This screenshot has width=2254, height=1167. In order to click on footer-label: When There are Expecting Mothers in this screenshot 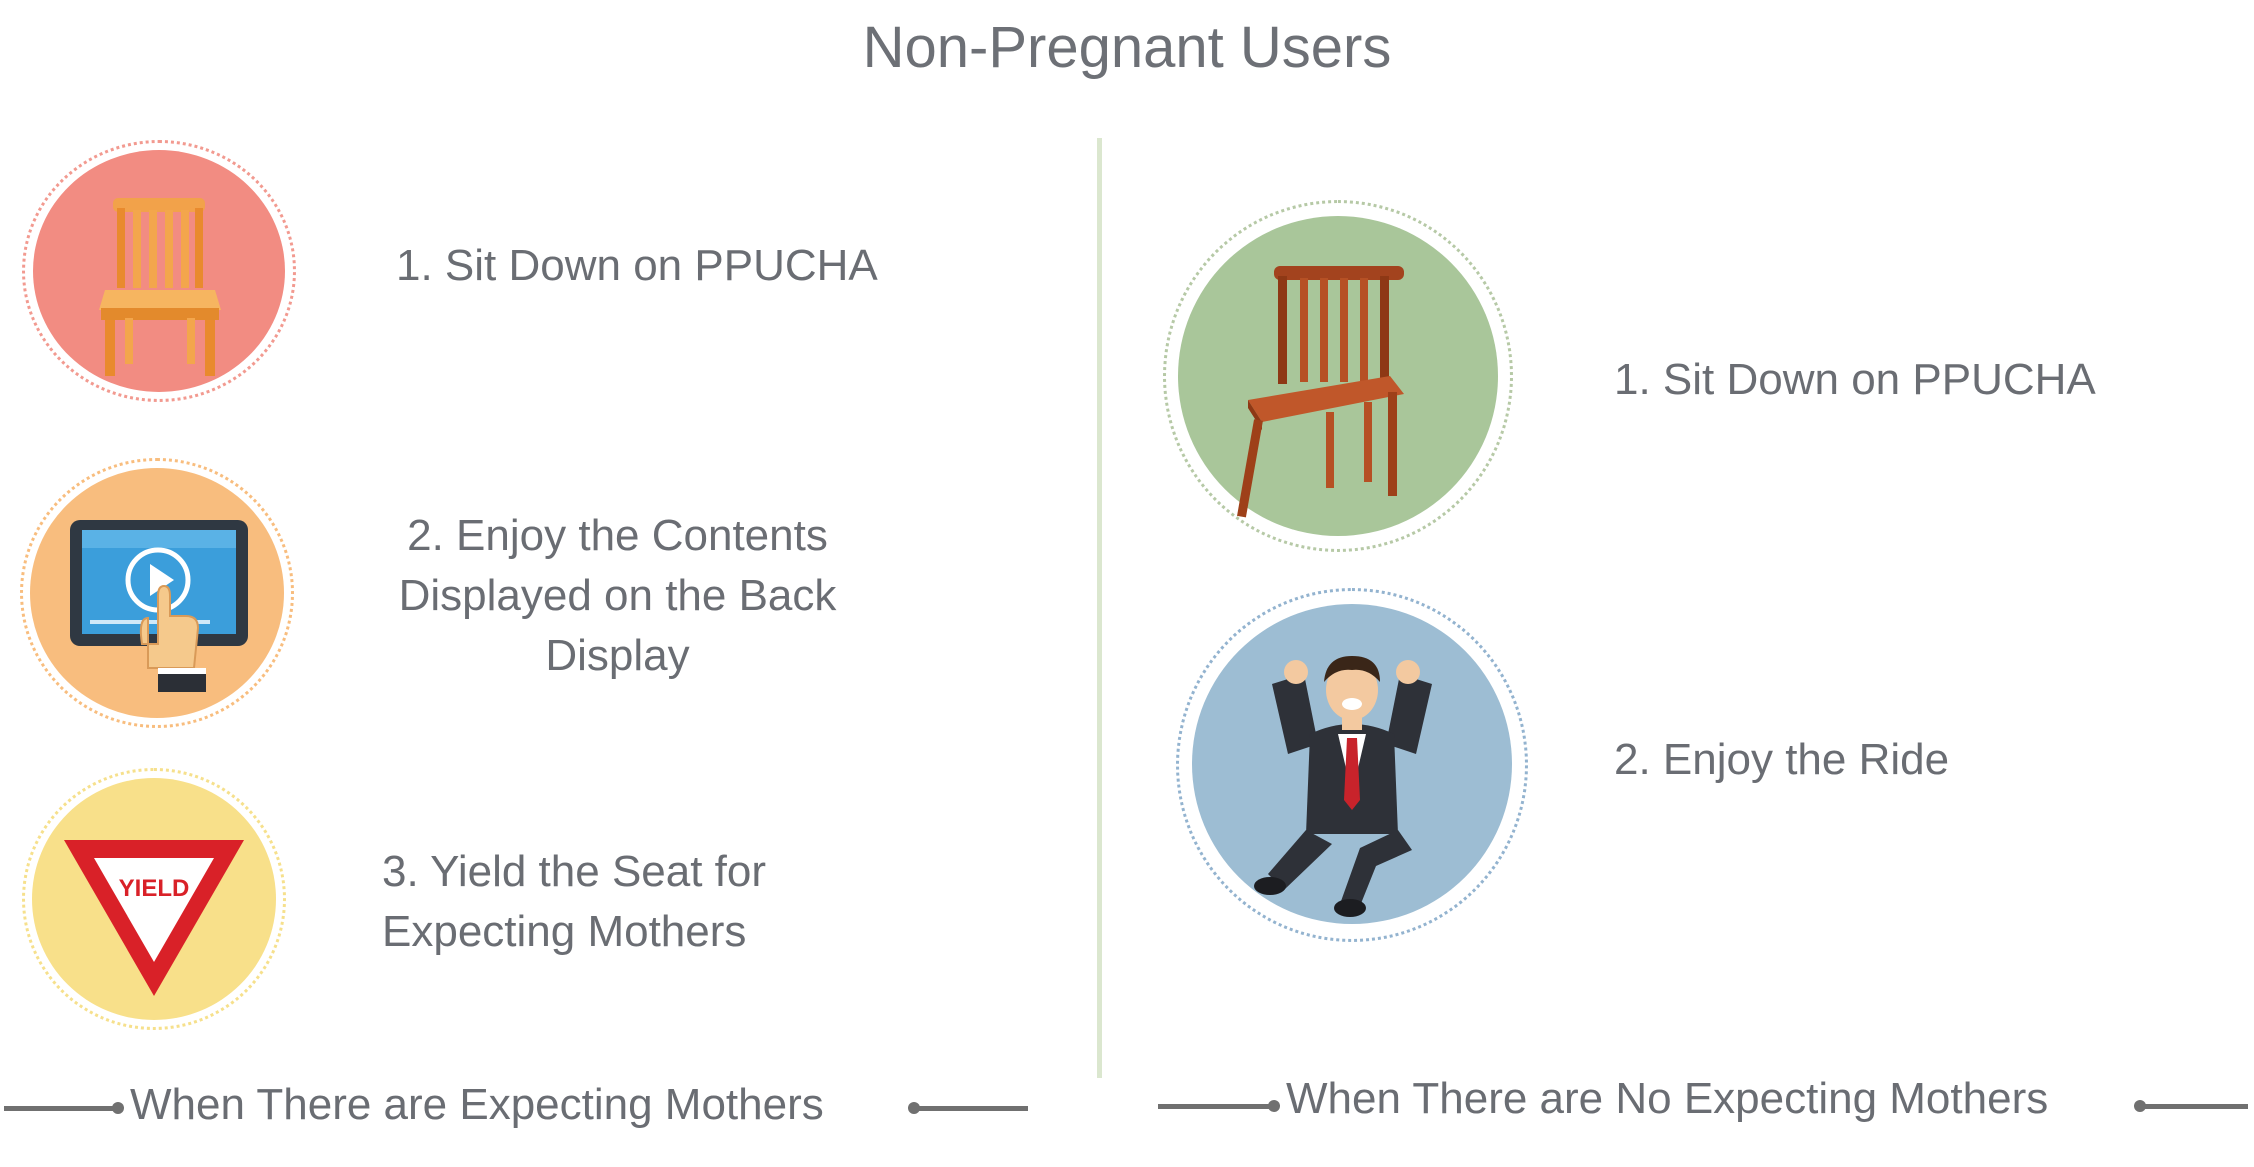, I will do `click(477, 1104)`.